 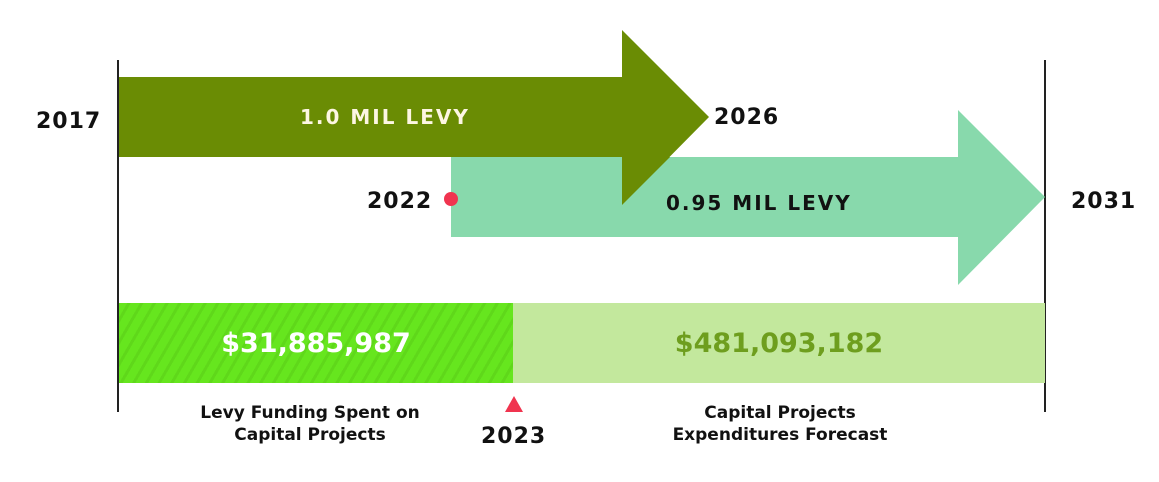 I want to click on forecast-value: $481,093,182, so click(x=779, y=343).